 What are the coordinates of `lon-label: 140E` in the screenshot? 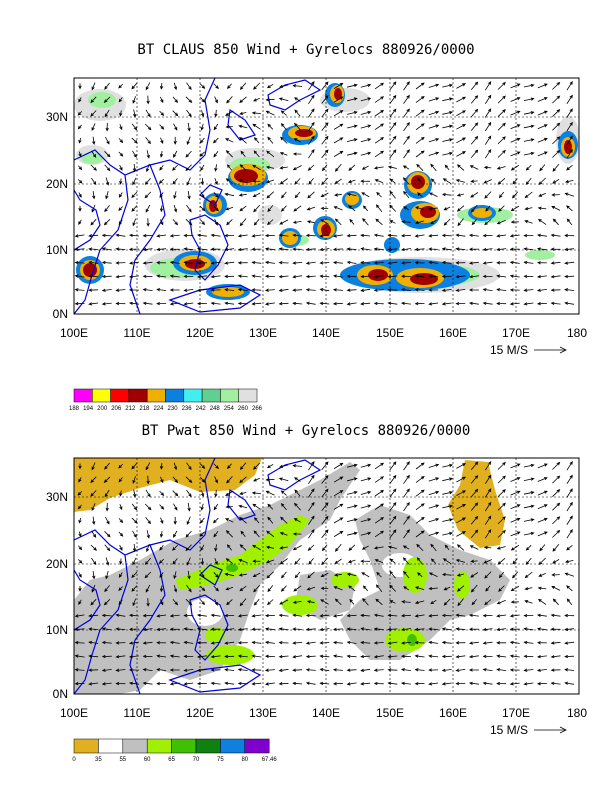 It's located at (326, 713).